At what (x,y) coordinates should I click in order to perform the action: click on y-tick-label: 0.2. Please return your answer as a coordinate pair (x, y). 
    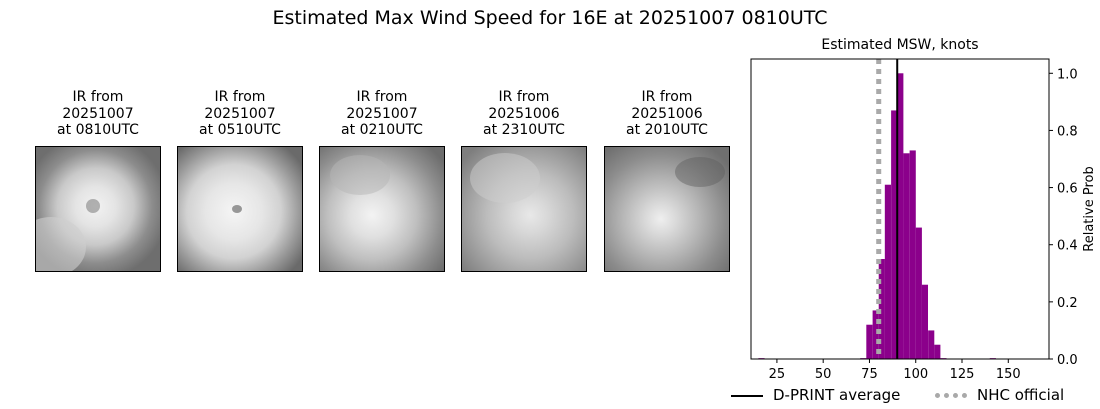
    Looking at the image, I should click on (1067, 303).